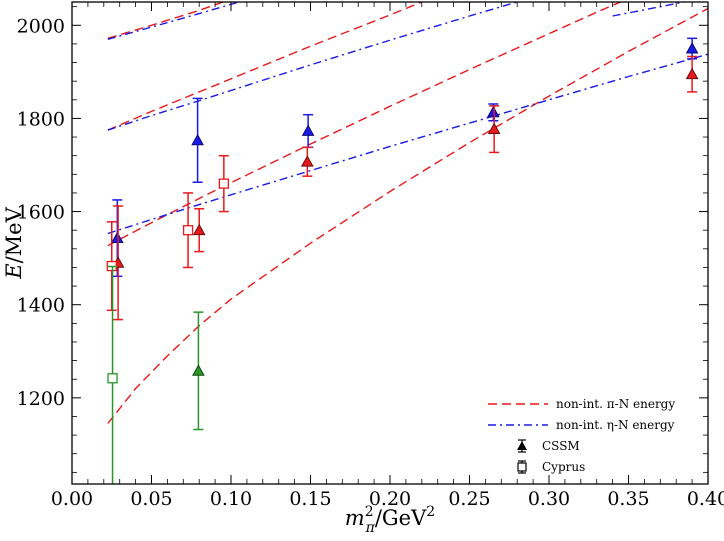 The height and width of the screenshot is (541, 724). I want to click on x-tick-label-0: 0.00, so click(72, 499).